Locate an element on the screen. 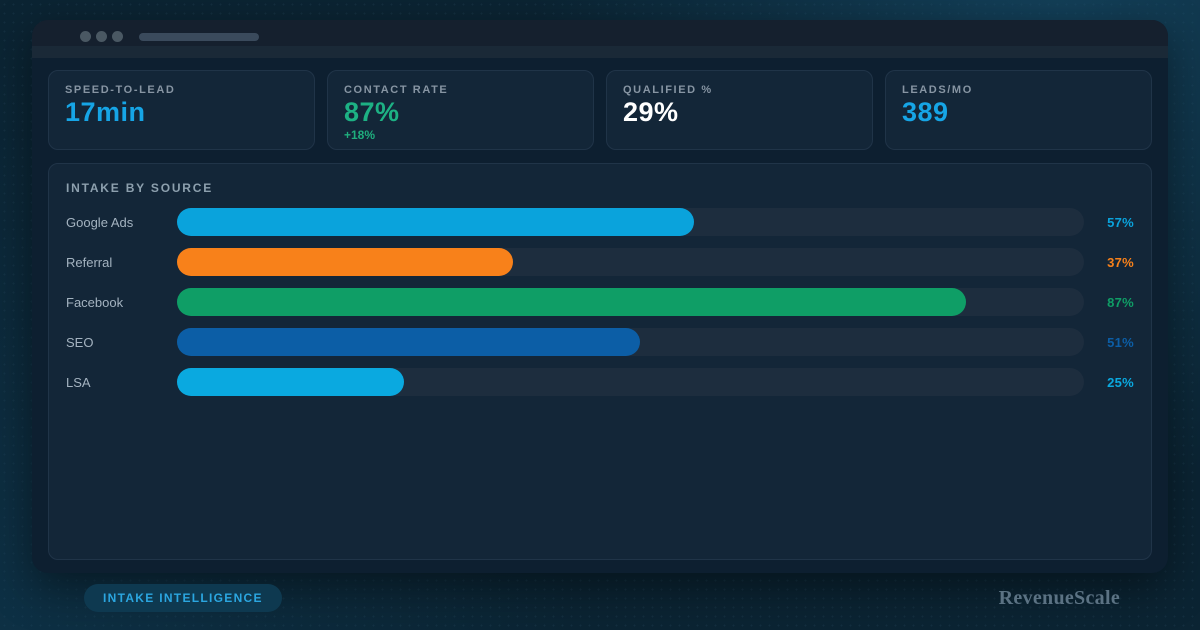 Image resolution: width=1200 pixels, height=630 pixels. window-maximize-button is located at coordinates (117, 36).